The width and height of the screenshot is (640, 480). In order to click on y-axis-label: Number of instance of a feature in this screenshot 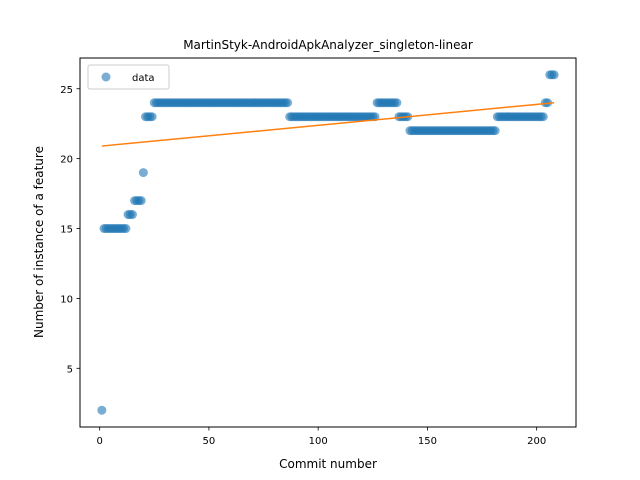, I will do `click(39, 242)`.